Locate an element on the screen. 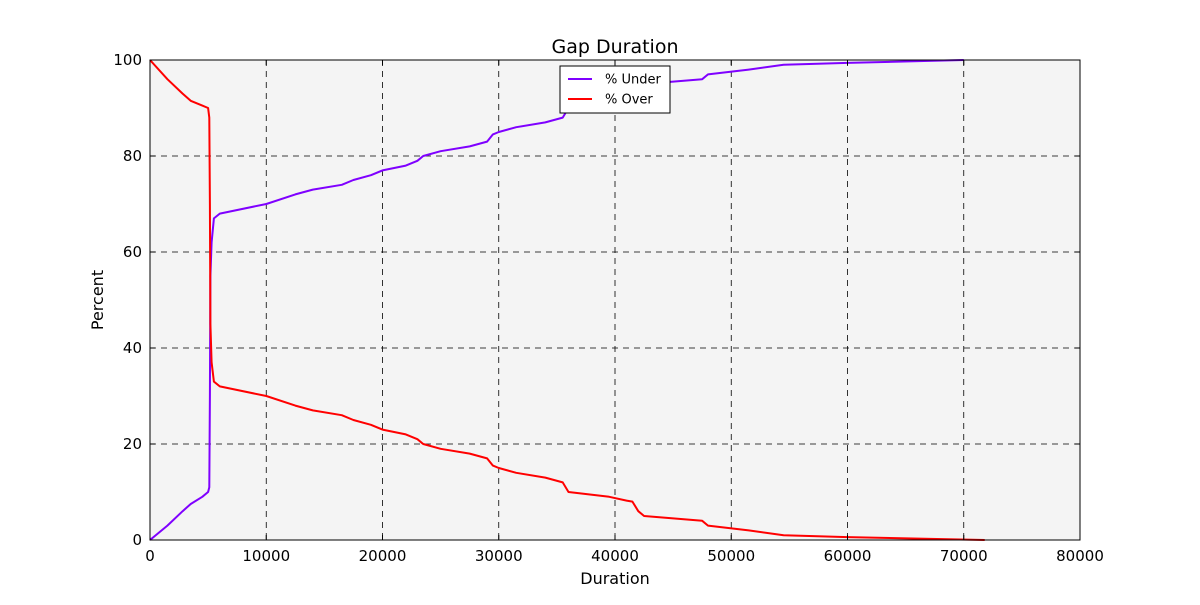  legend-label-under: % Under is located at coordinates (633, 80).